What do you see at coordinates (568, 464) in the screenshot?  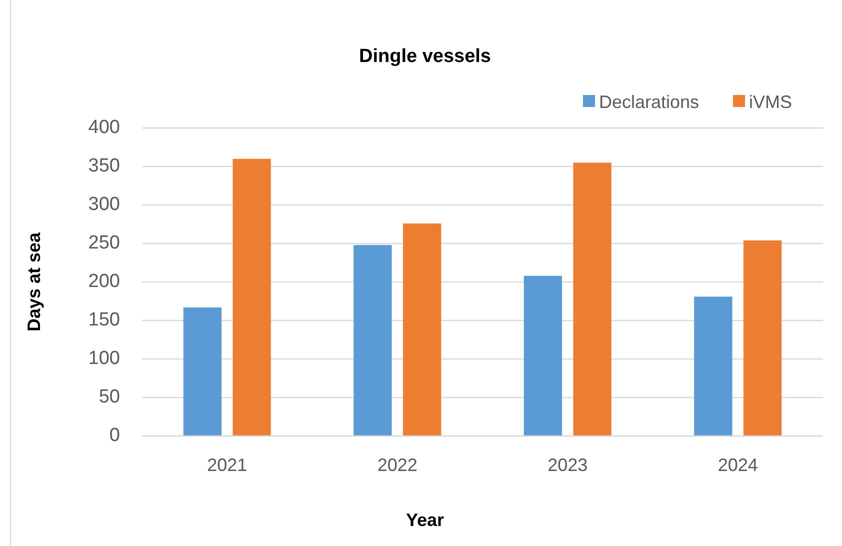 I see `x-tick-label: 2023` at bounding box center [568, 464].